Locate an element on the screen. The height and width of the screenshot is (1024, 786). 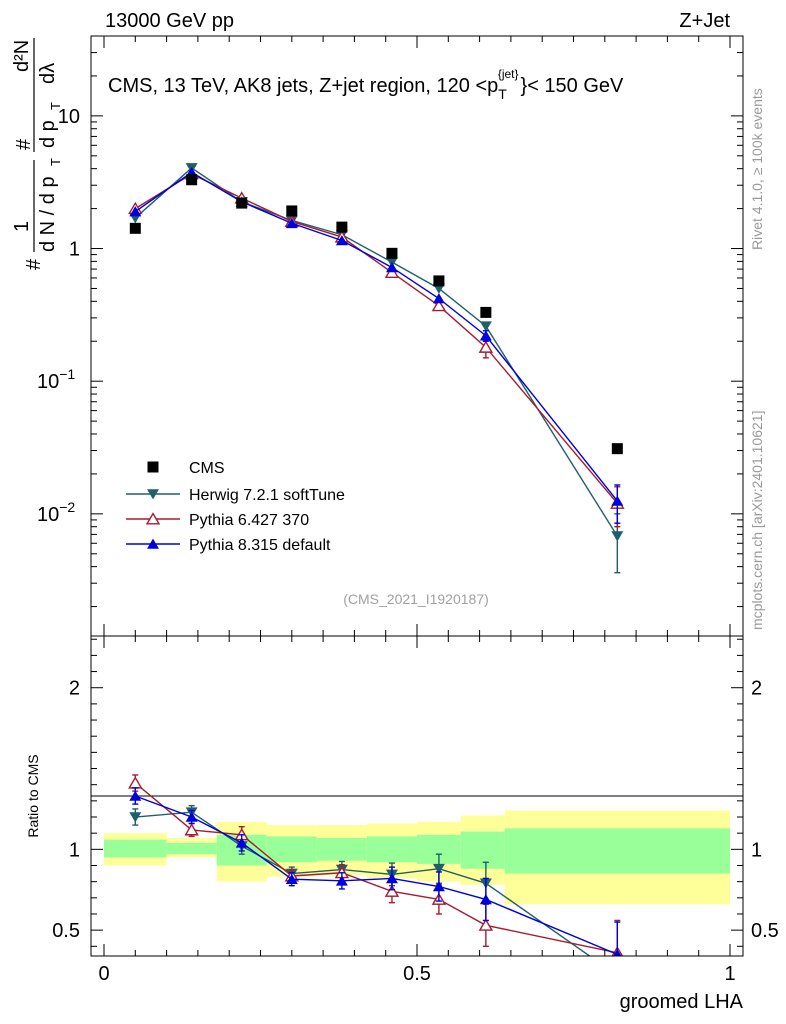
x-tick-label: 1 is located at coordinates (729, 974).